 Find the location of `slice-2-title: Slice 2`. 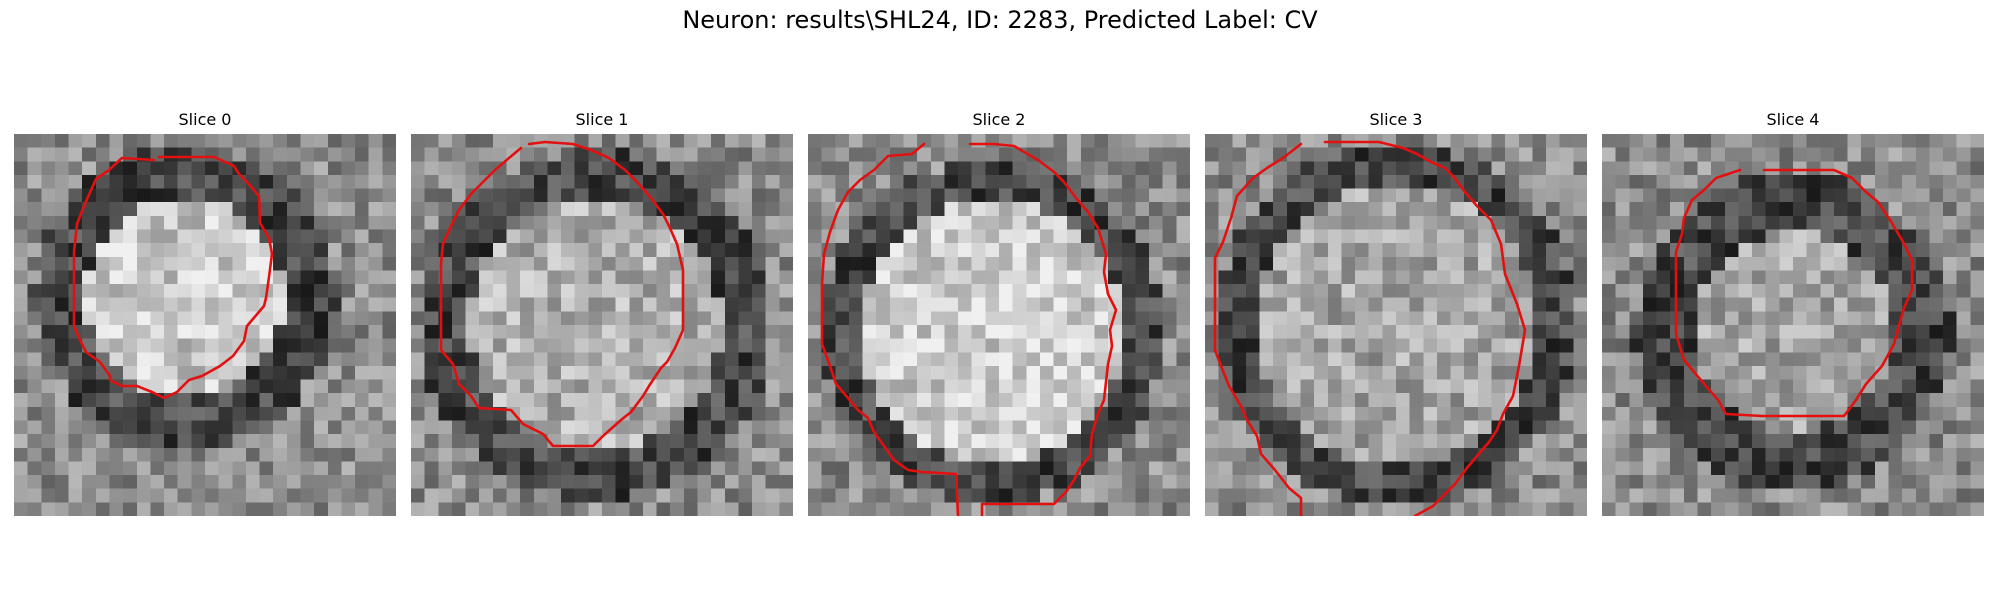

slice-2-title: Slice 2 is located at coordinates (999, 119).